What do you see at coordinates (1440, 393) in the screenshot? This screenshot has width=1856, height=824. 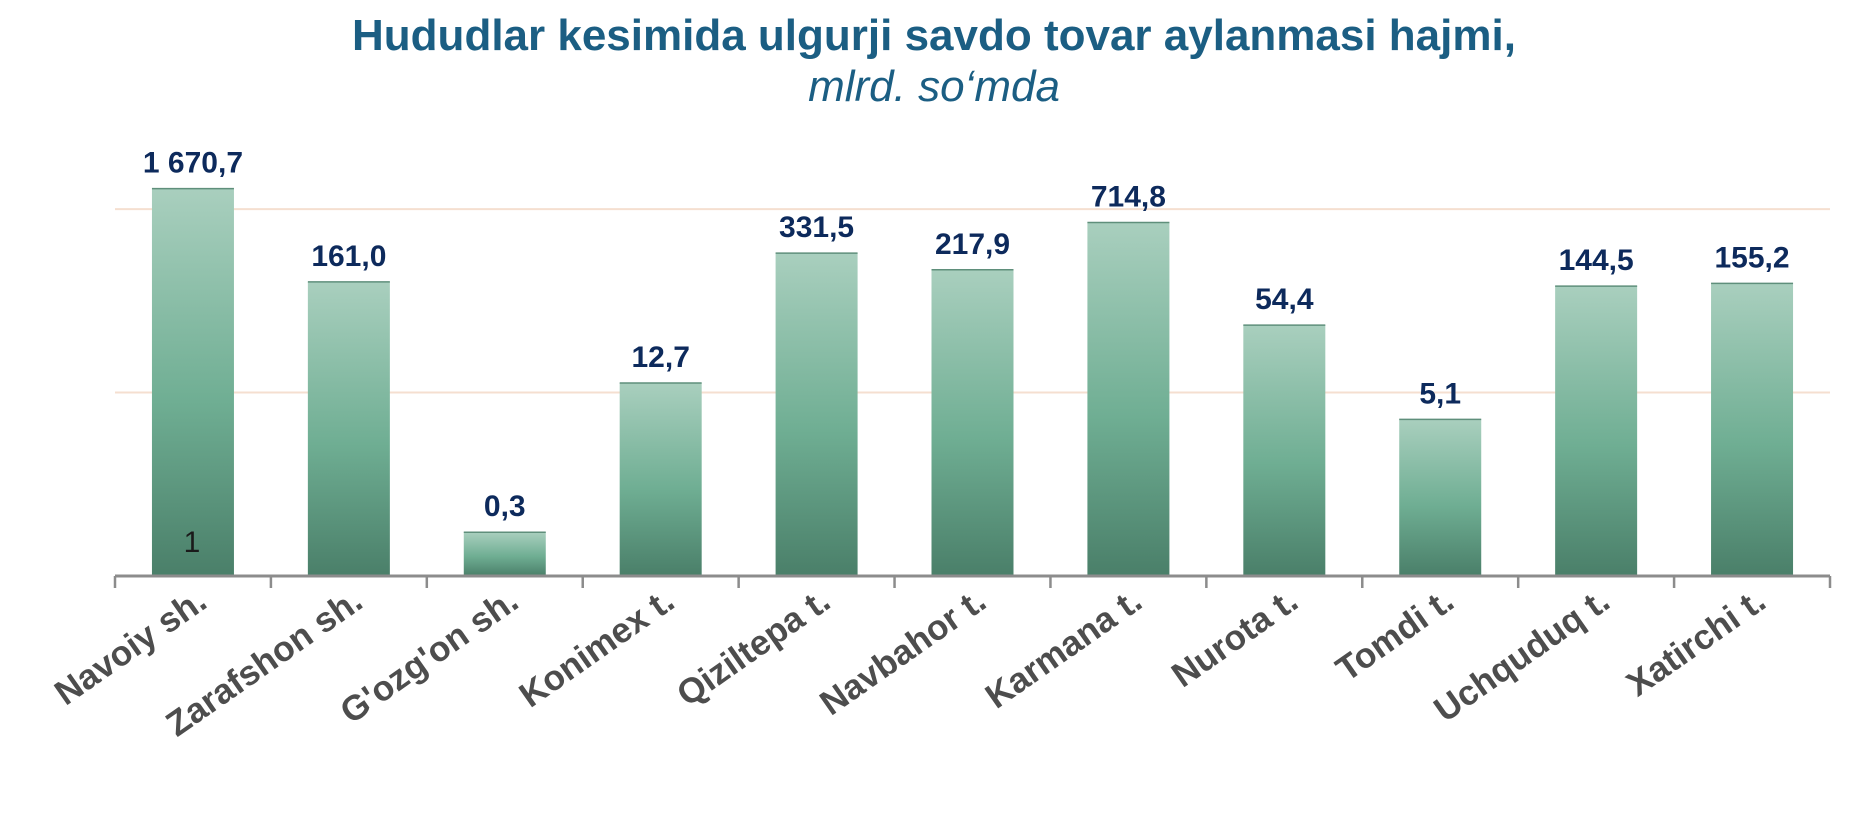 I see `data-label: 5,1` at bounding box center [1440, 393].